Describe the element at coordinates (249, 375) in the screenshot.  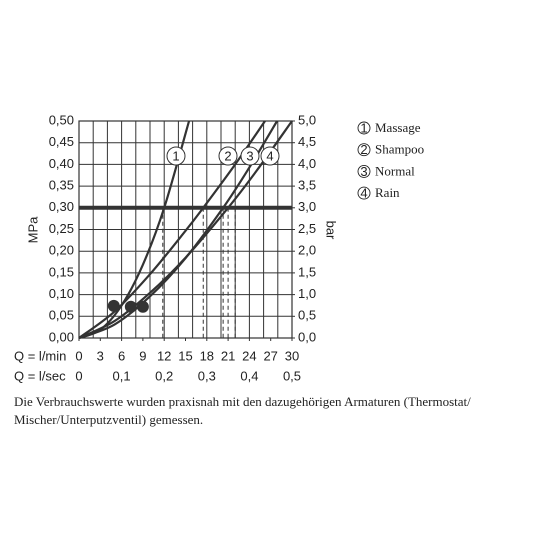
I see `x2-tick-label: 0,4` at that location.